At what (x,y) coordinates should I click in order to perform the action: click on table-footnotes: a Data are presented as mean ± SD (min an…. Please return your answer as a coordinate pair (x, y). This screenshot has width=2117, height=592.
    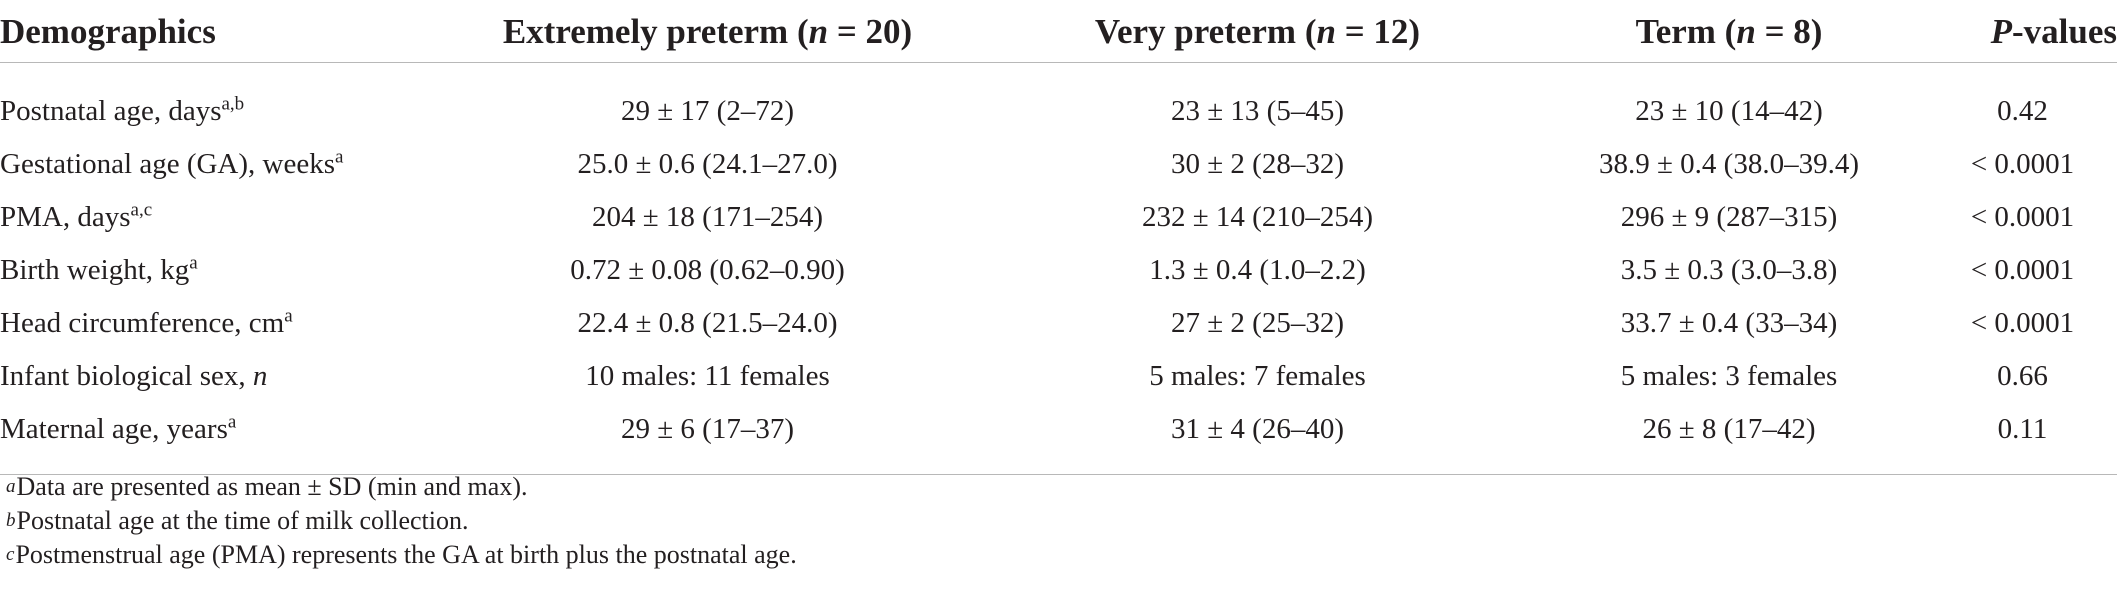
    Looking at the image, I should click on (401, 521).